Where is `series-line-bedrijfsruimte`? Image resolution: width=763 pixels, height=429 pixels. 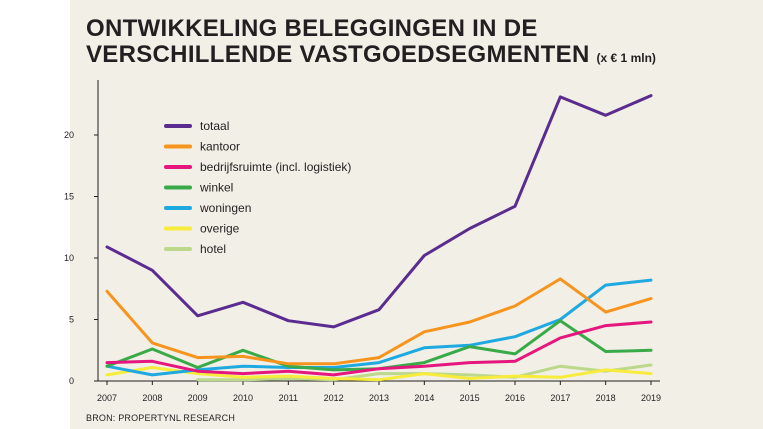
series-line-bedrijfsruimte is located at coordinates (379, 348).